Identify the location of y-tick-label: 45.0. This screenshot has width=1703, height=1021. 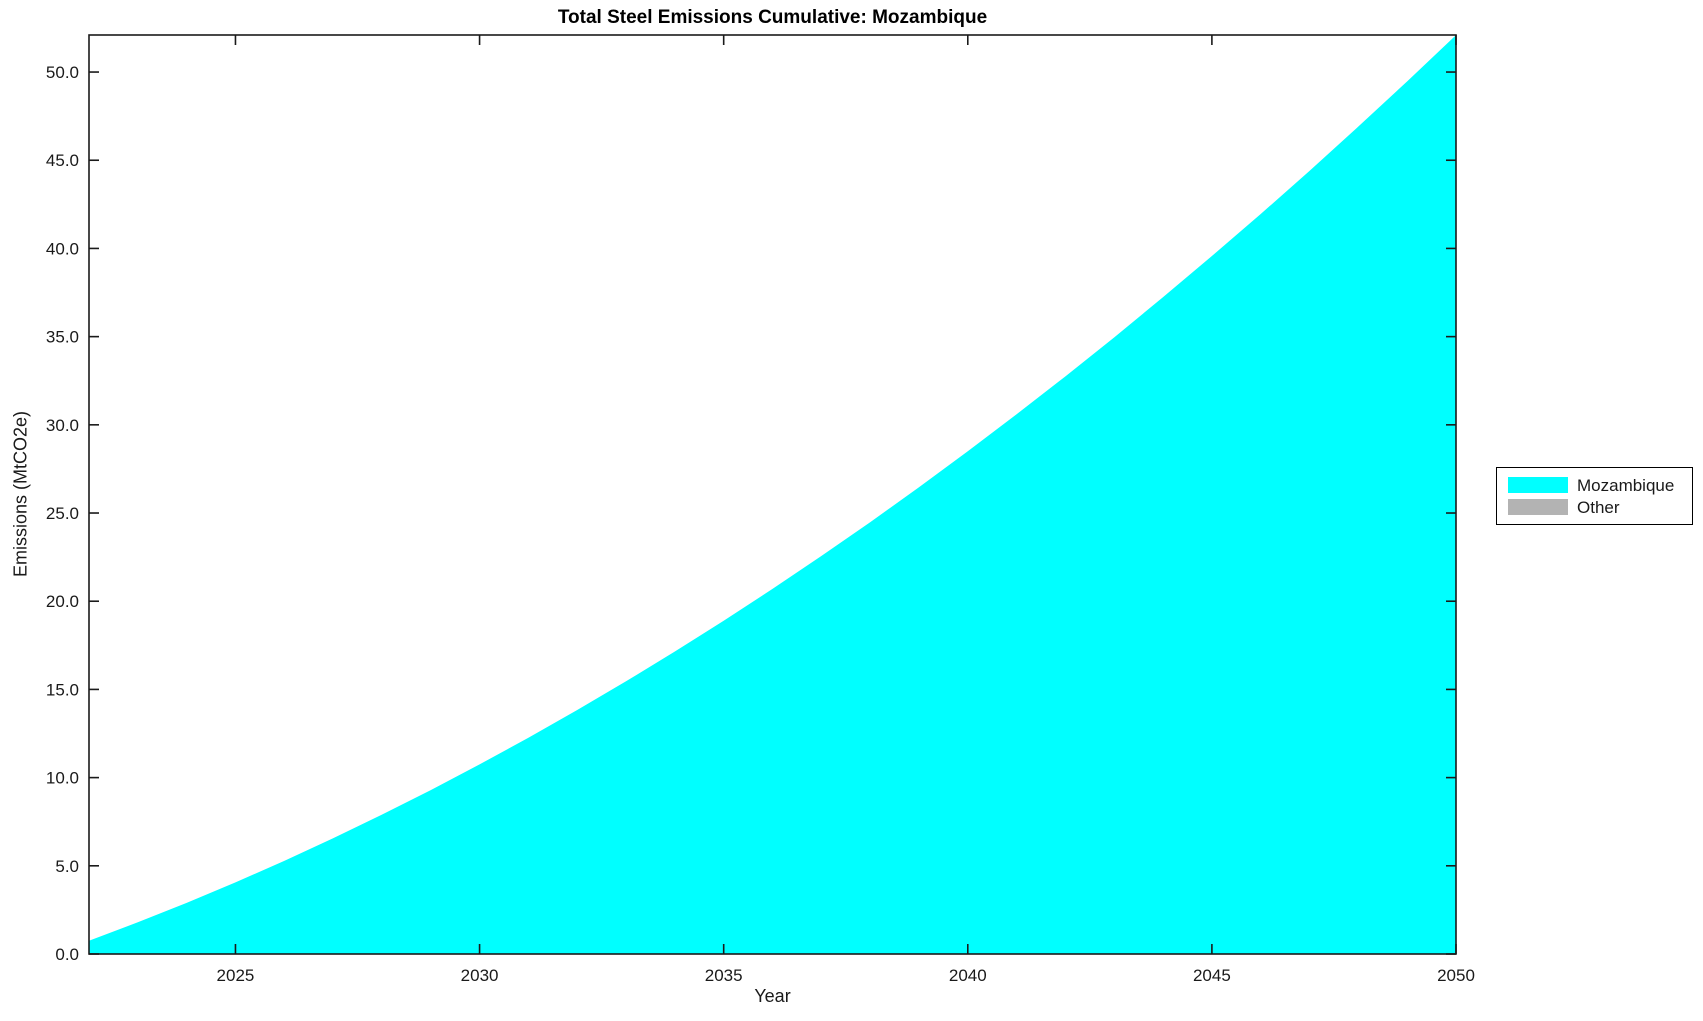
(62, 160).